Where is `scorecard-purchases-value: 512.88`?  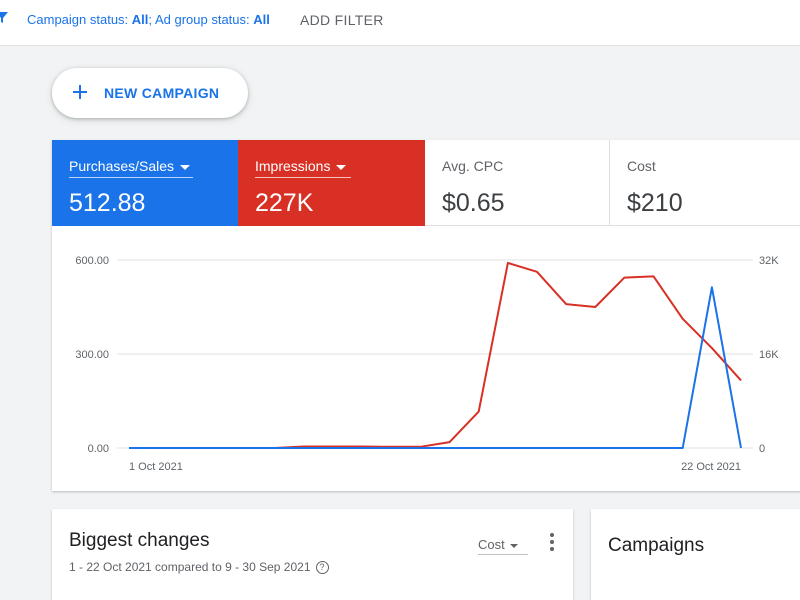 scorecard-purchases-value: 512.88 is located at coordinates (107, 203).